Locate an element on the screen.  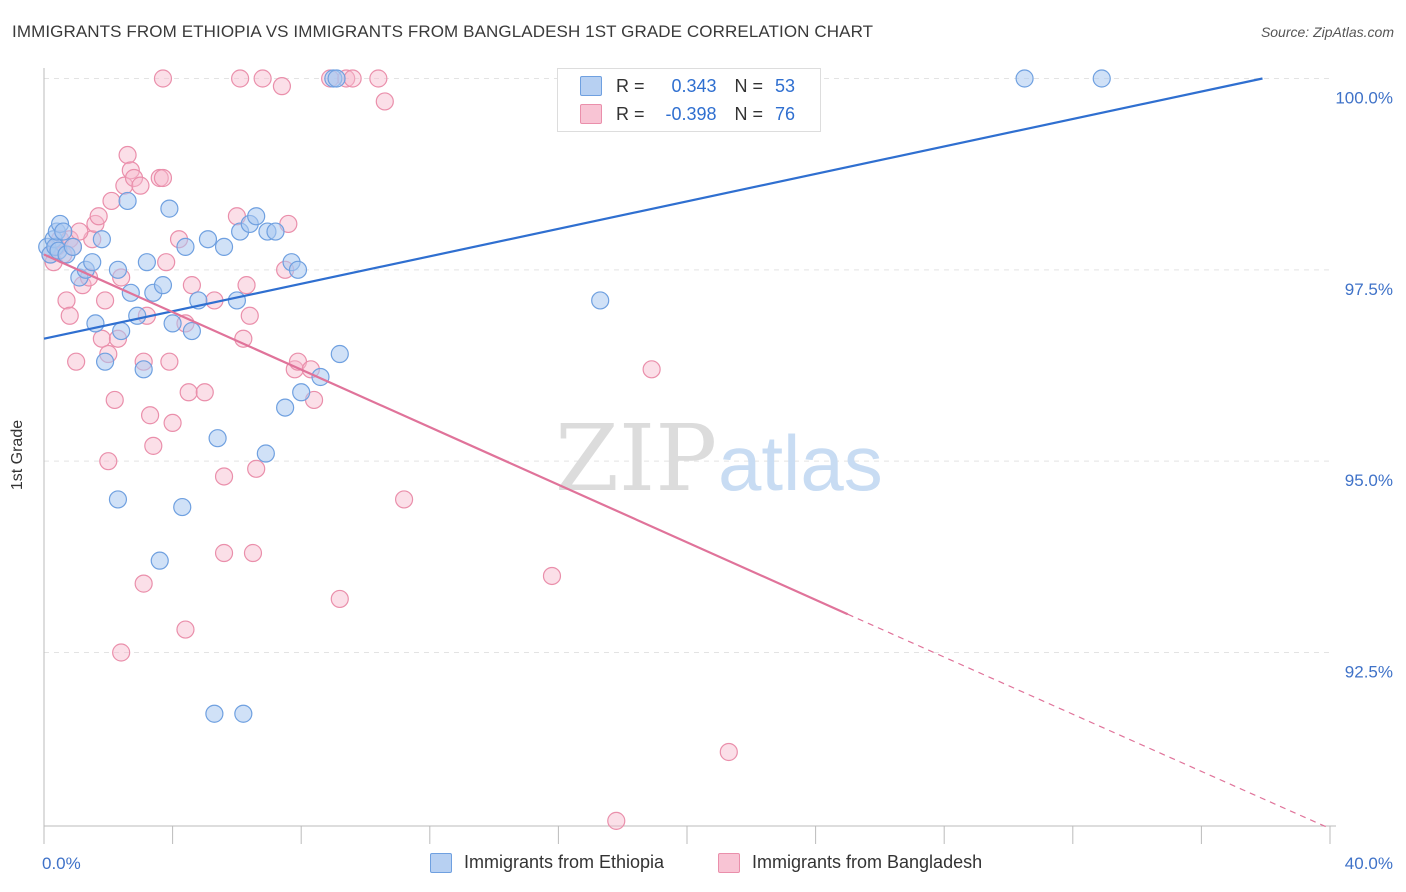
y-tick-label: 100.0% is located at coordinates (1364, 98).